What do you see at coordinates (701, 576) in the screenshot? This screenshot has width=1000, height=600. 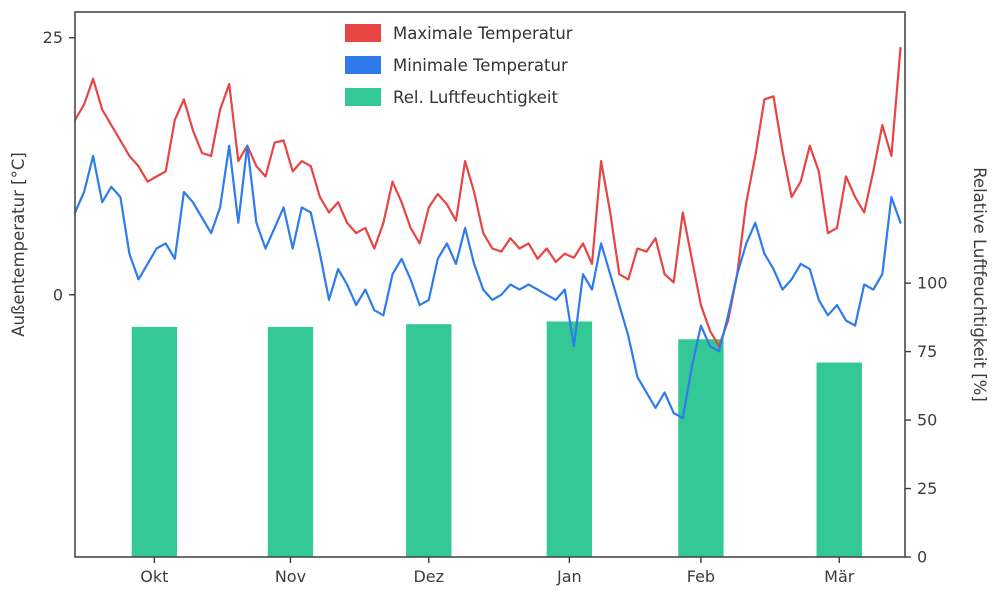 I see `tick-label: Feb` at bounding box center [701, 576].